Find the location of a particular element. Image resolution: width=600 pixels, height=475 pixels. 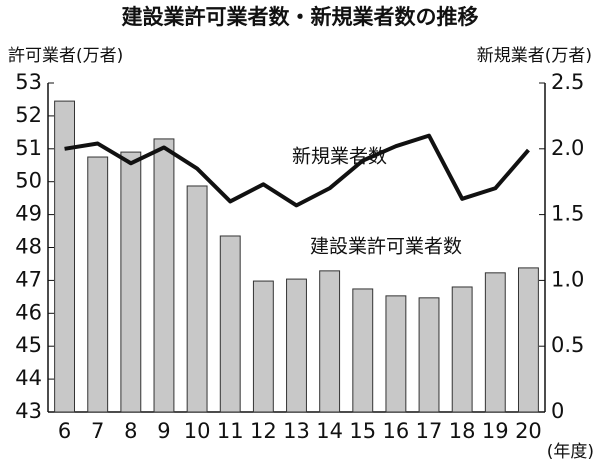

y2-tick-label: 0 is located at coordinates (557, 411).